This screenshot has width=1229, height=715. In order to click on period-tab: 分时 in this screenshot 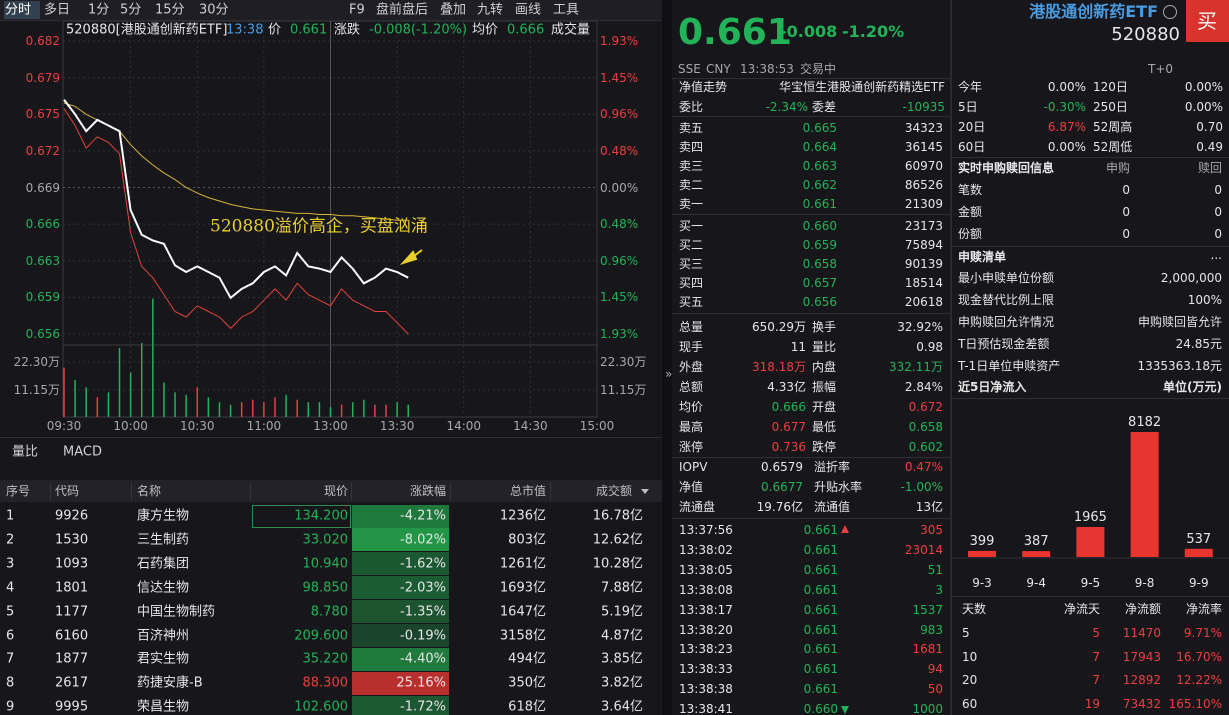, I will do `click(18, 10)`.